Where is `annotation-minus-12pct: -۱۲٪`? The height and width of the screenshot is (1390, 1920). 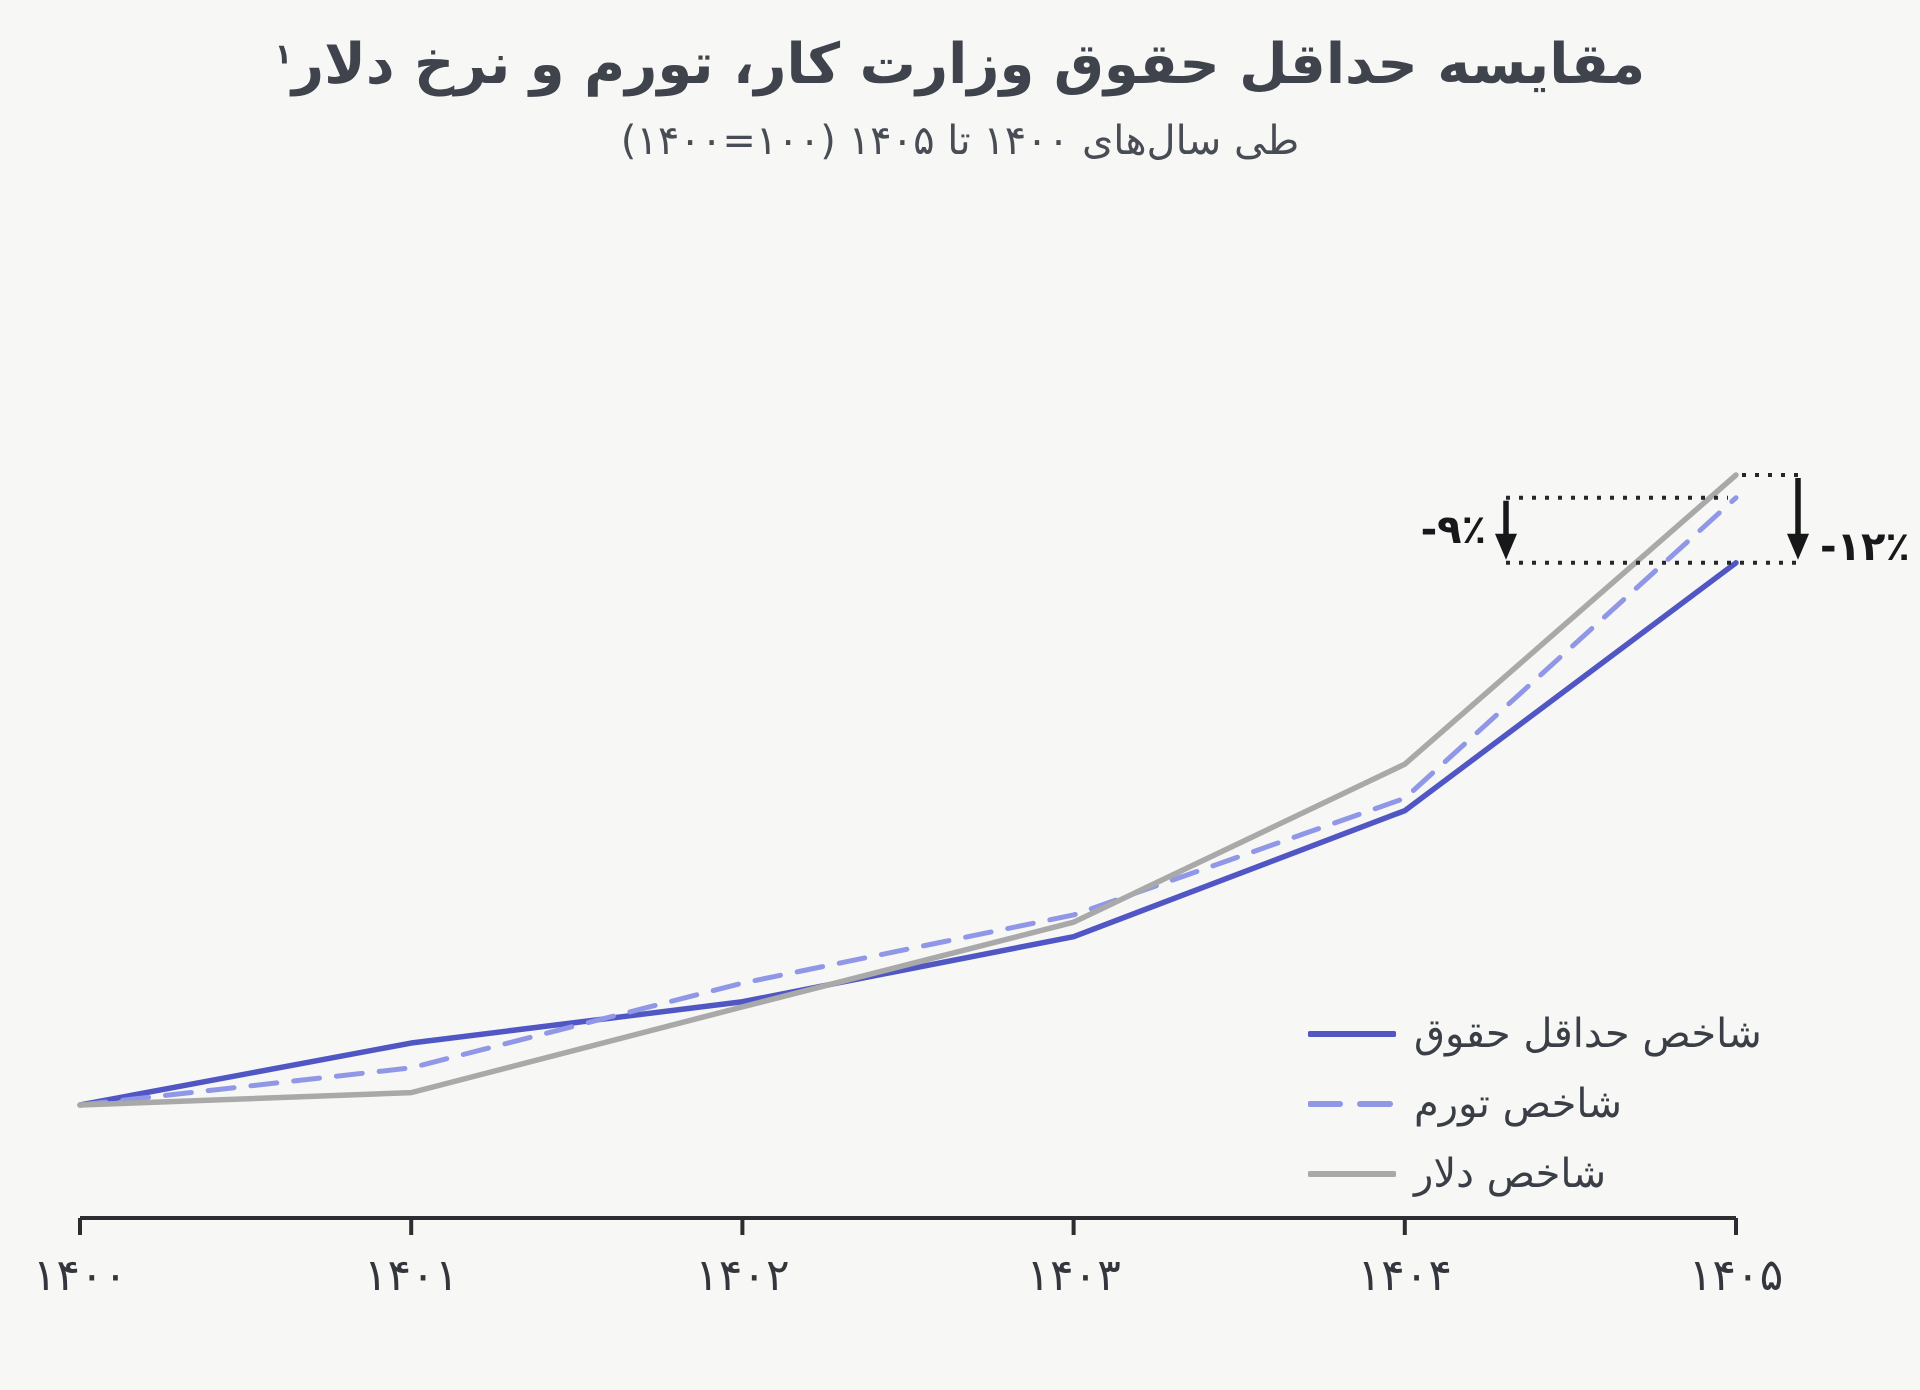
annotation-minus-12pct: -۱۲٪ is located at coordinates (1865, 547).